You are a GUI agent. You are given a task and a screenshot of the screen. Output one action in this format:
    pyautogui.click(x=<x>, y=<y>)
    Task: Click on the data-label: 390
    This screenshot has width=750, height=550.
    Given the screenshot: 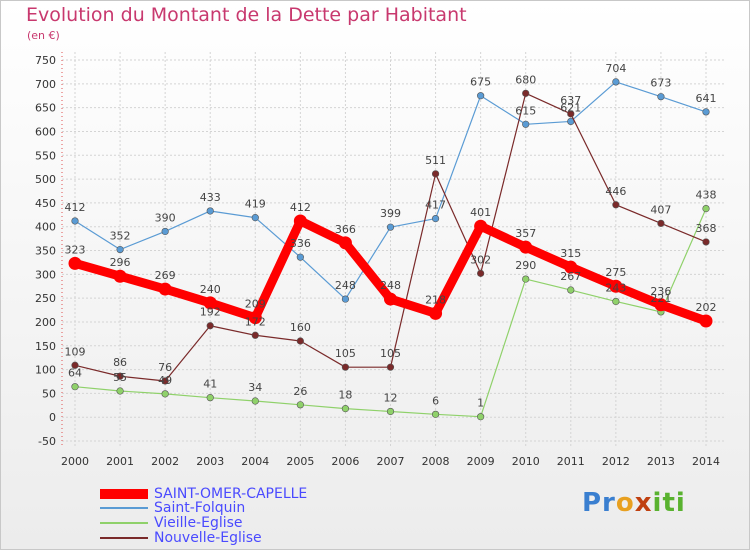 What is the action you would take?
    pyautogui.click(x=165, y=217)
    